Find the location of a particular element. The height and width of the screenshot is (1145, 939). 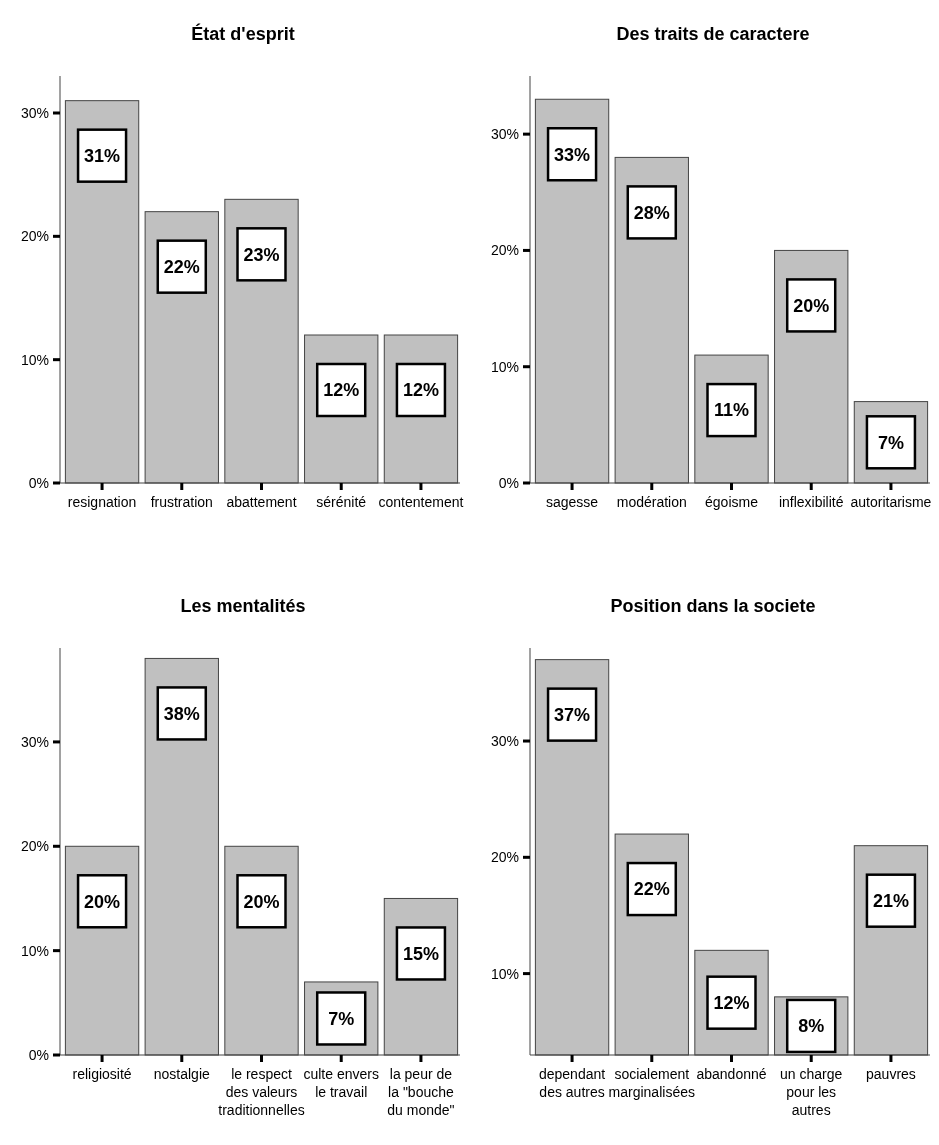

x-tick-label: nostalgie is located at coordinates (182, 1074).